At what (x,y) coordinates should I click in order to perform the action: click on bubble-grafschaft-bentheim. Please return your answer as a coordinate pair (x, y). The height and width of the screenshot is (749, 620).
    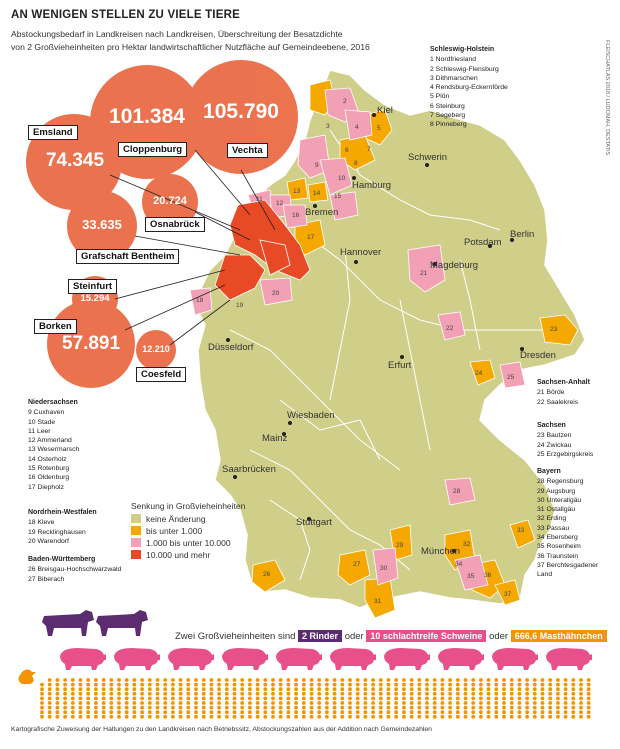
    Looking at the image, I should click on (102, 226).